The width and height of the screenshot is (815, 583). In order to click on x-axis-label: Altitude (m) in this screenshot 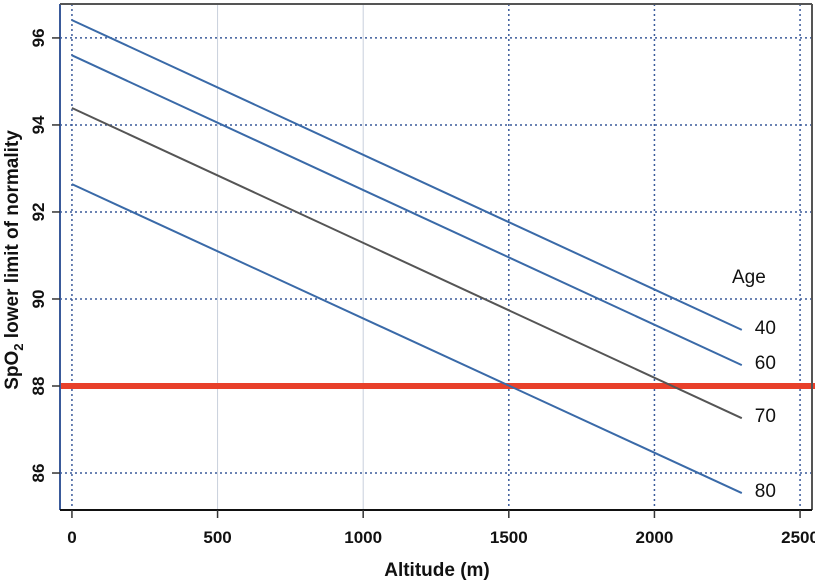, I will do `click(437, 570)`.